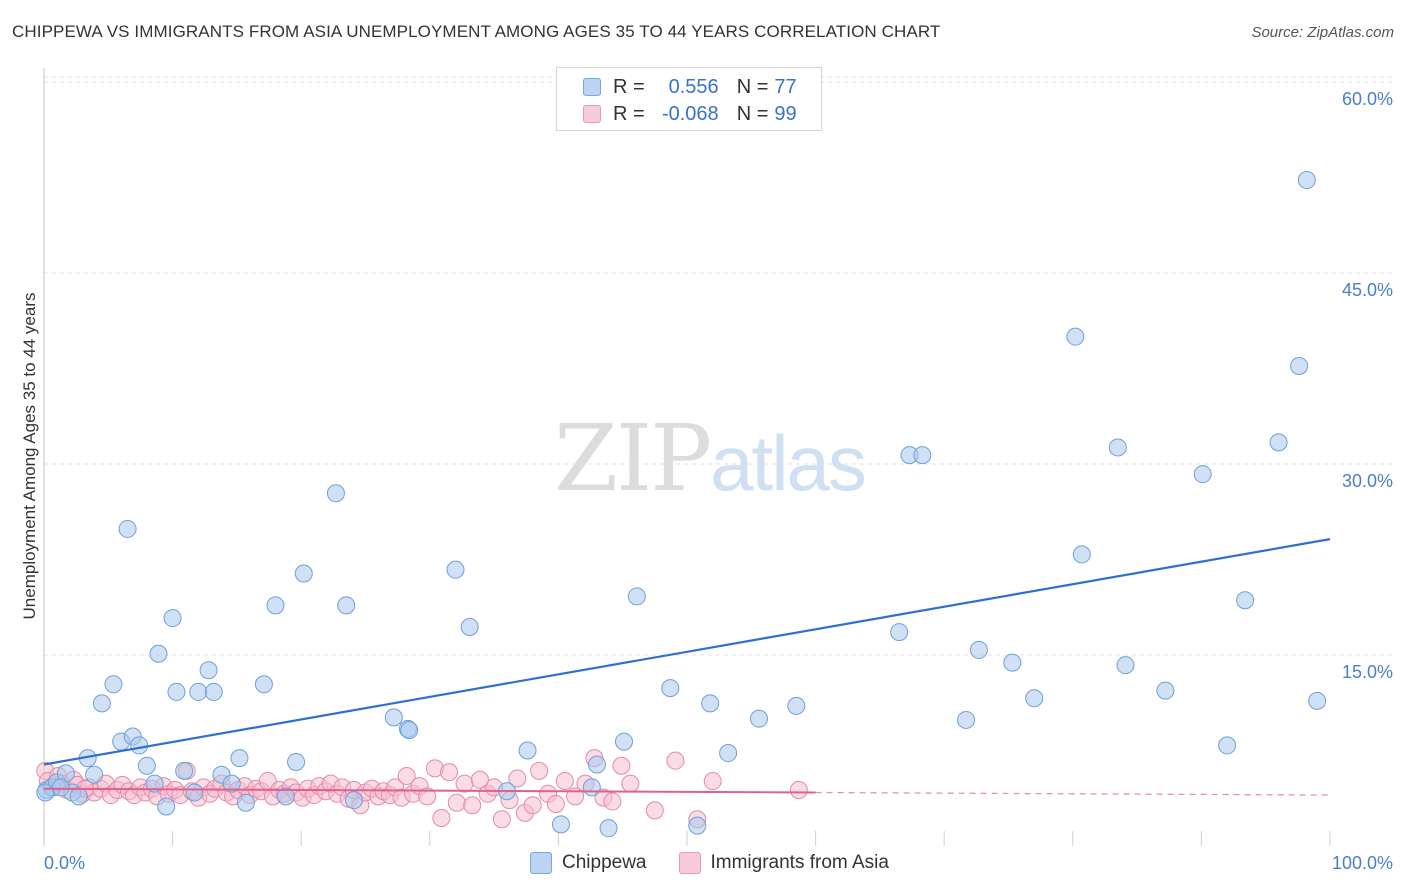  Describe the element at coordinates (693, 86) in the screenshot. I see `legend-r-value: 0.556` at that location.